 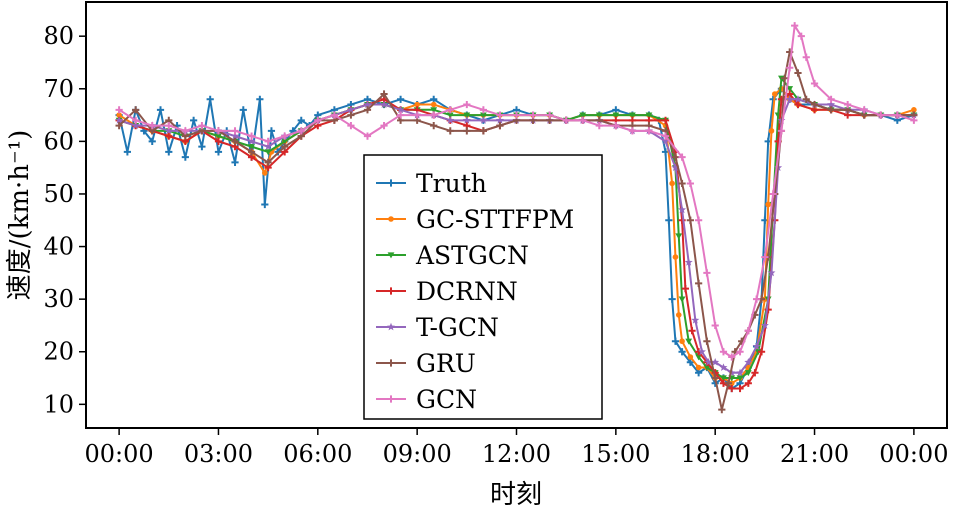 I want to click on legend-item-t-gcn: T-GCN, so click(x=437, y=327).